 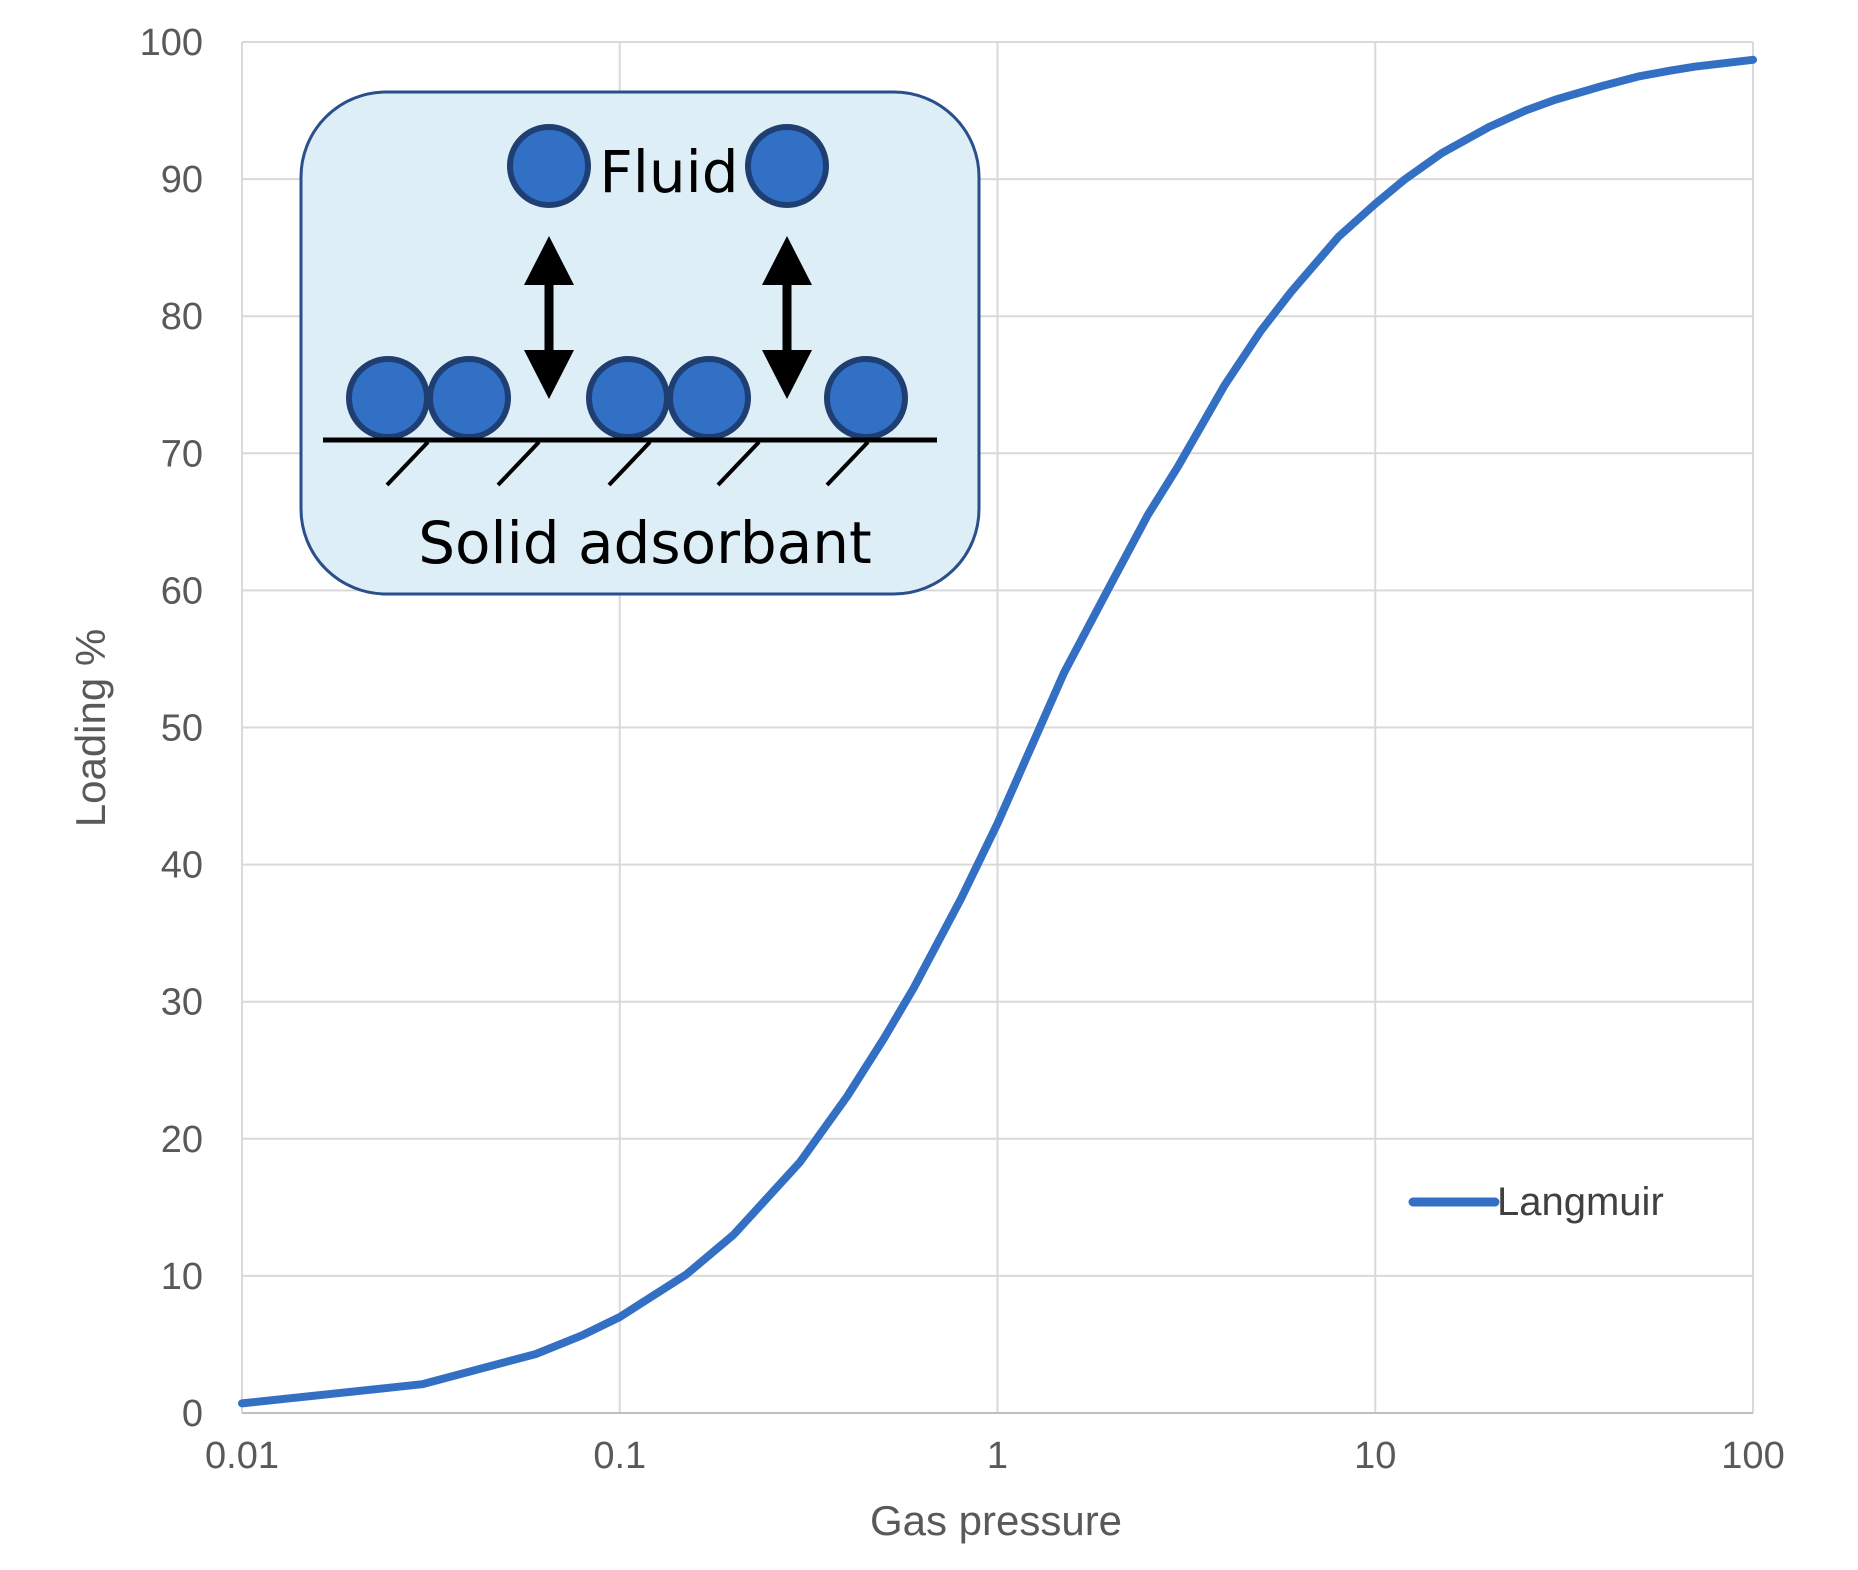 I want to click on legend: Langmuir, so click(x=1536, y=1202).